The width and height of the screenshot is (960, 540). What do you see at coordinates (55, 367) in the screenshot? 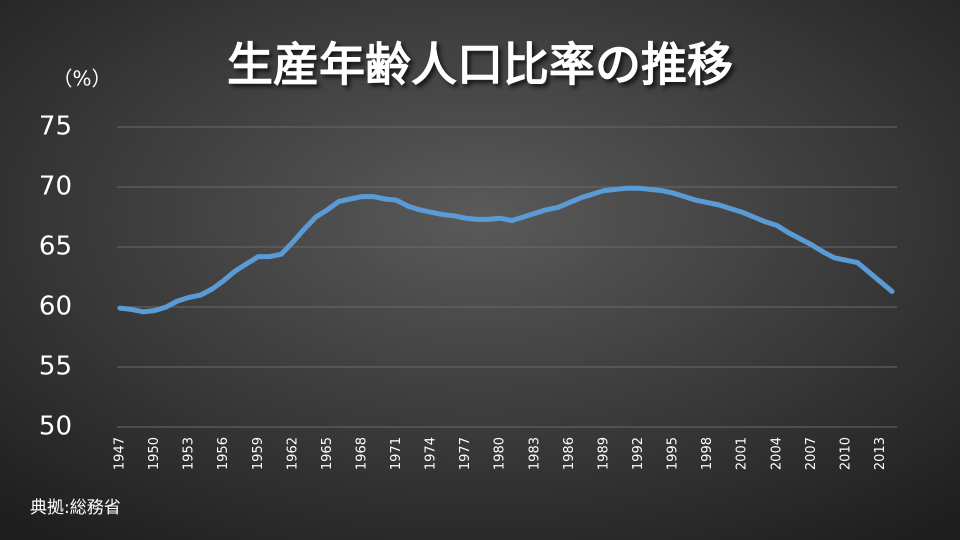
I see `y-tick-label: 55` at bounding box center [55, 367].